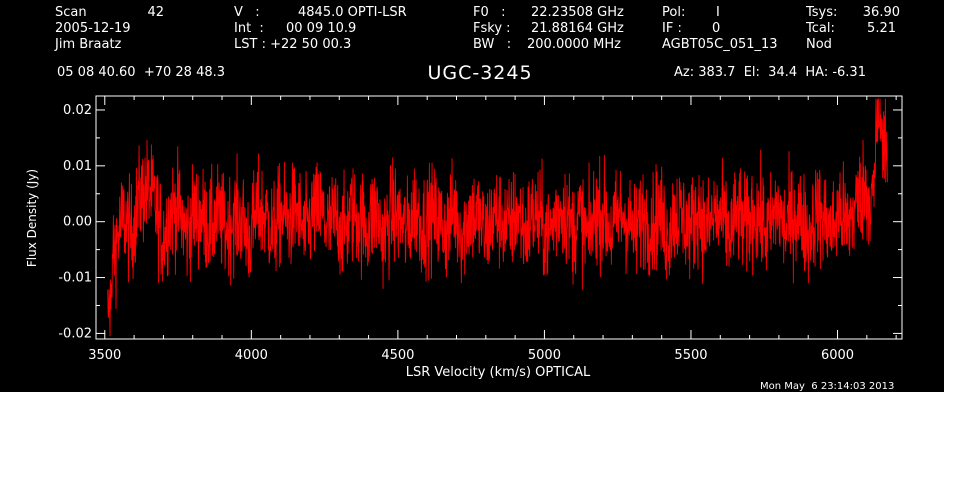  I want to click on x-tick-label: 5500, so click(690, 355).